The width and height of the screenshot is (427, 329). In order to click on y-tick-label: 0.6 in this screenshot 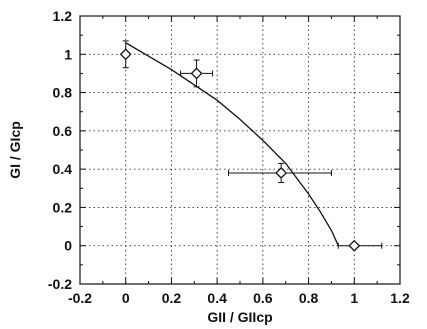, I will do `click(63, 131)`.